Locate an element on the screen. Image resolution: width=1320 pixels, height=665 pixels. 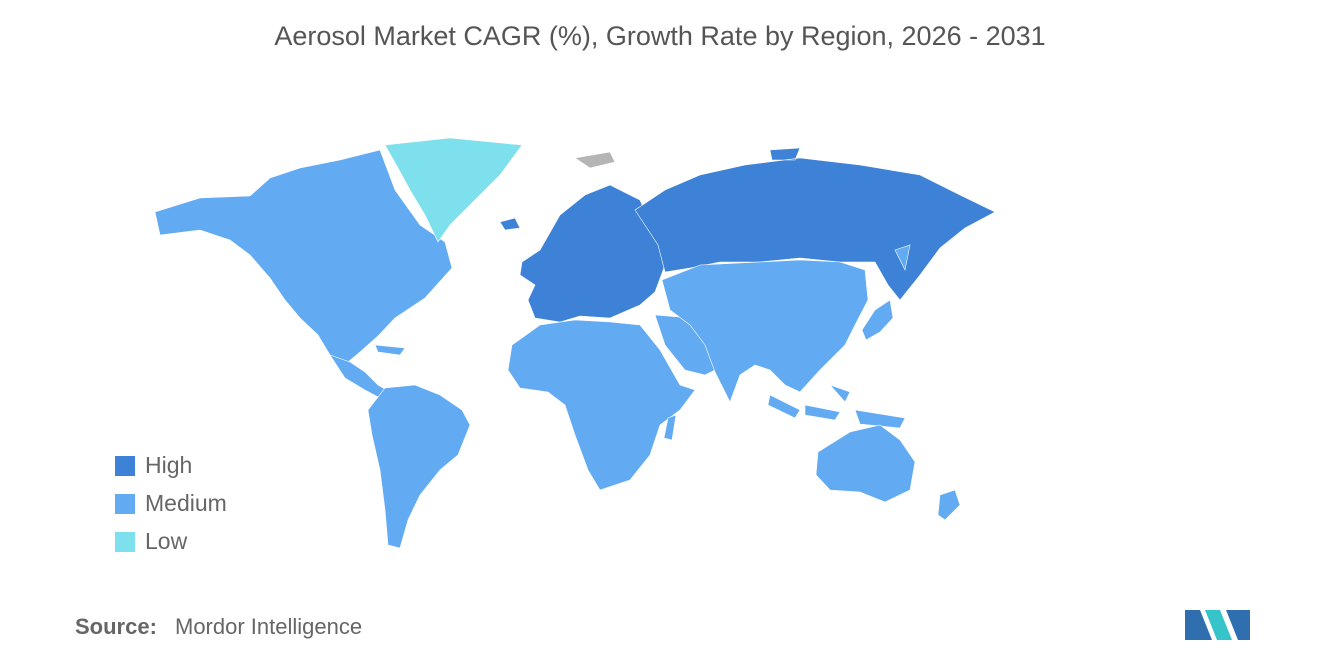
greenland is located at coordinates (453, 190).